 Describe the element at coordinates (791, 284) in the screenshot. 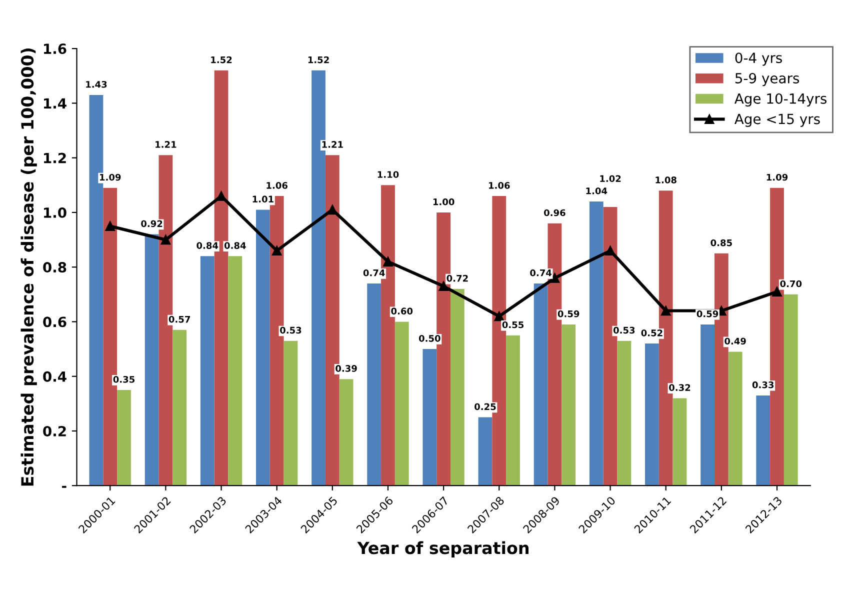

I see `data-label: 0.70` at that location.